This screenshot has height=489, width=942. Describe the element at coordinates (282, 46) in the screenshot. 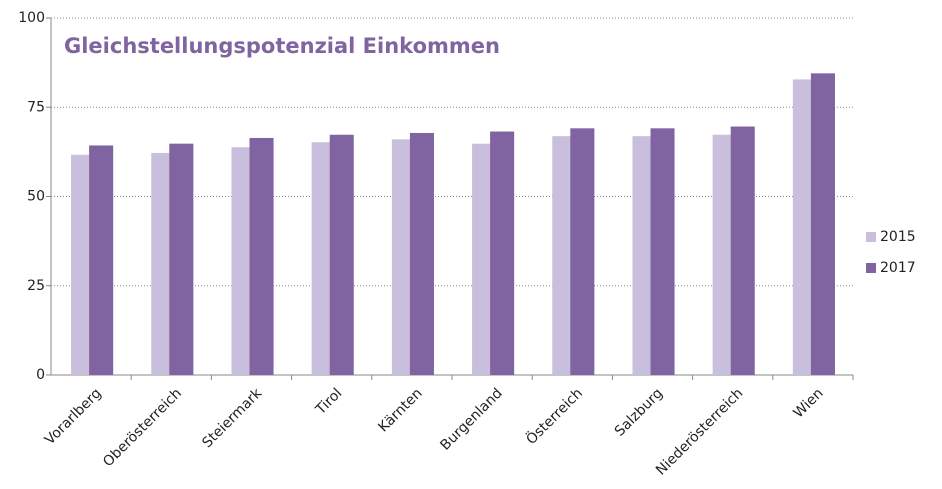

I see `chart-title: Gleichstellungspotenzial Einkommen` at that location.